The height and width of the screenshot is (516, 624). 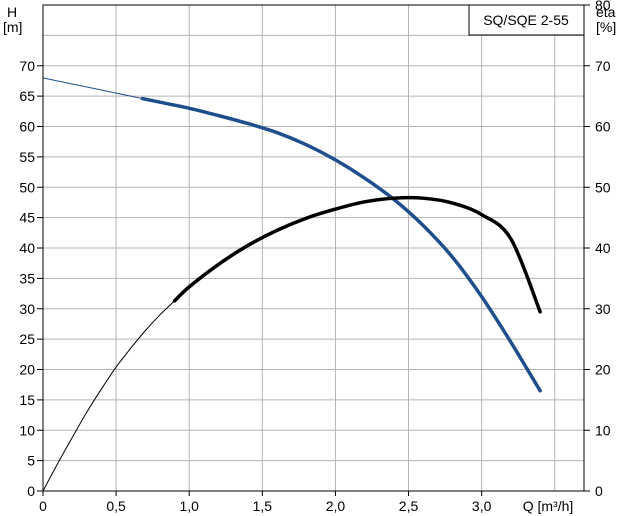 I want to click on right-axis-tick-label: 70, so click(x=603, y=66).